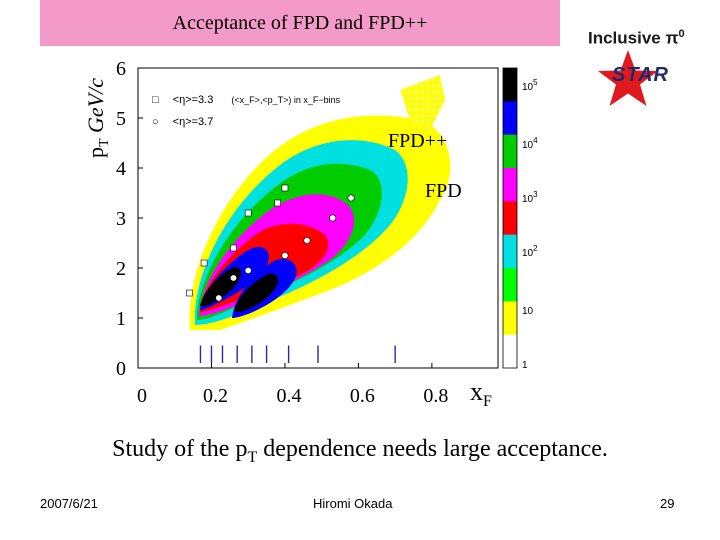 This screenshot has height=540, width=720. Describe the element at coordinates (681, 34) in the screenshot. I see `pi-charge: 0` at that location.